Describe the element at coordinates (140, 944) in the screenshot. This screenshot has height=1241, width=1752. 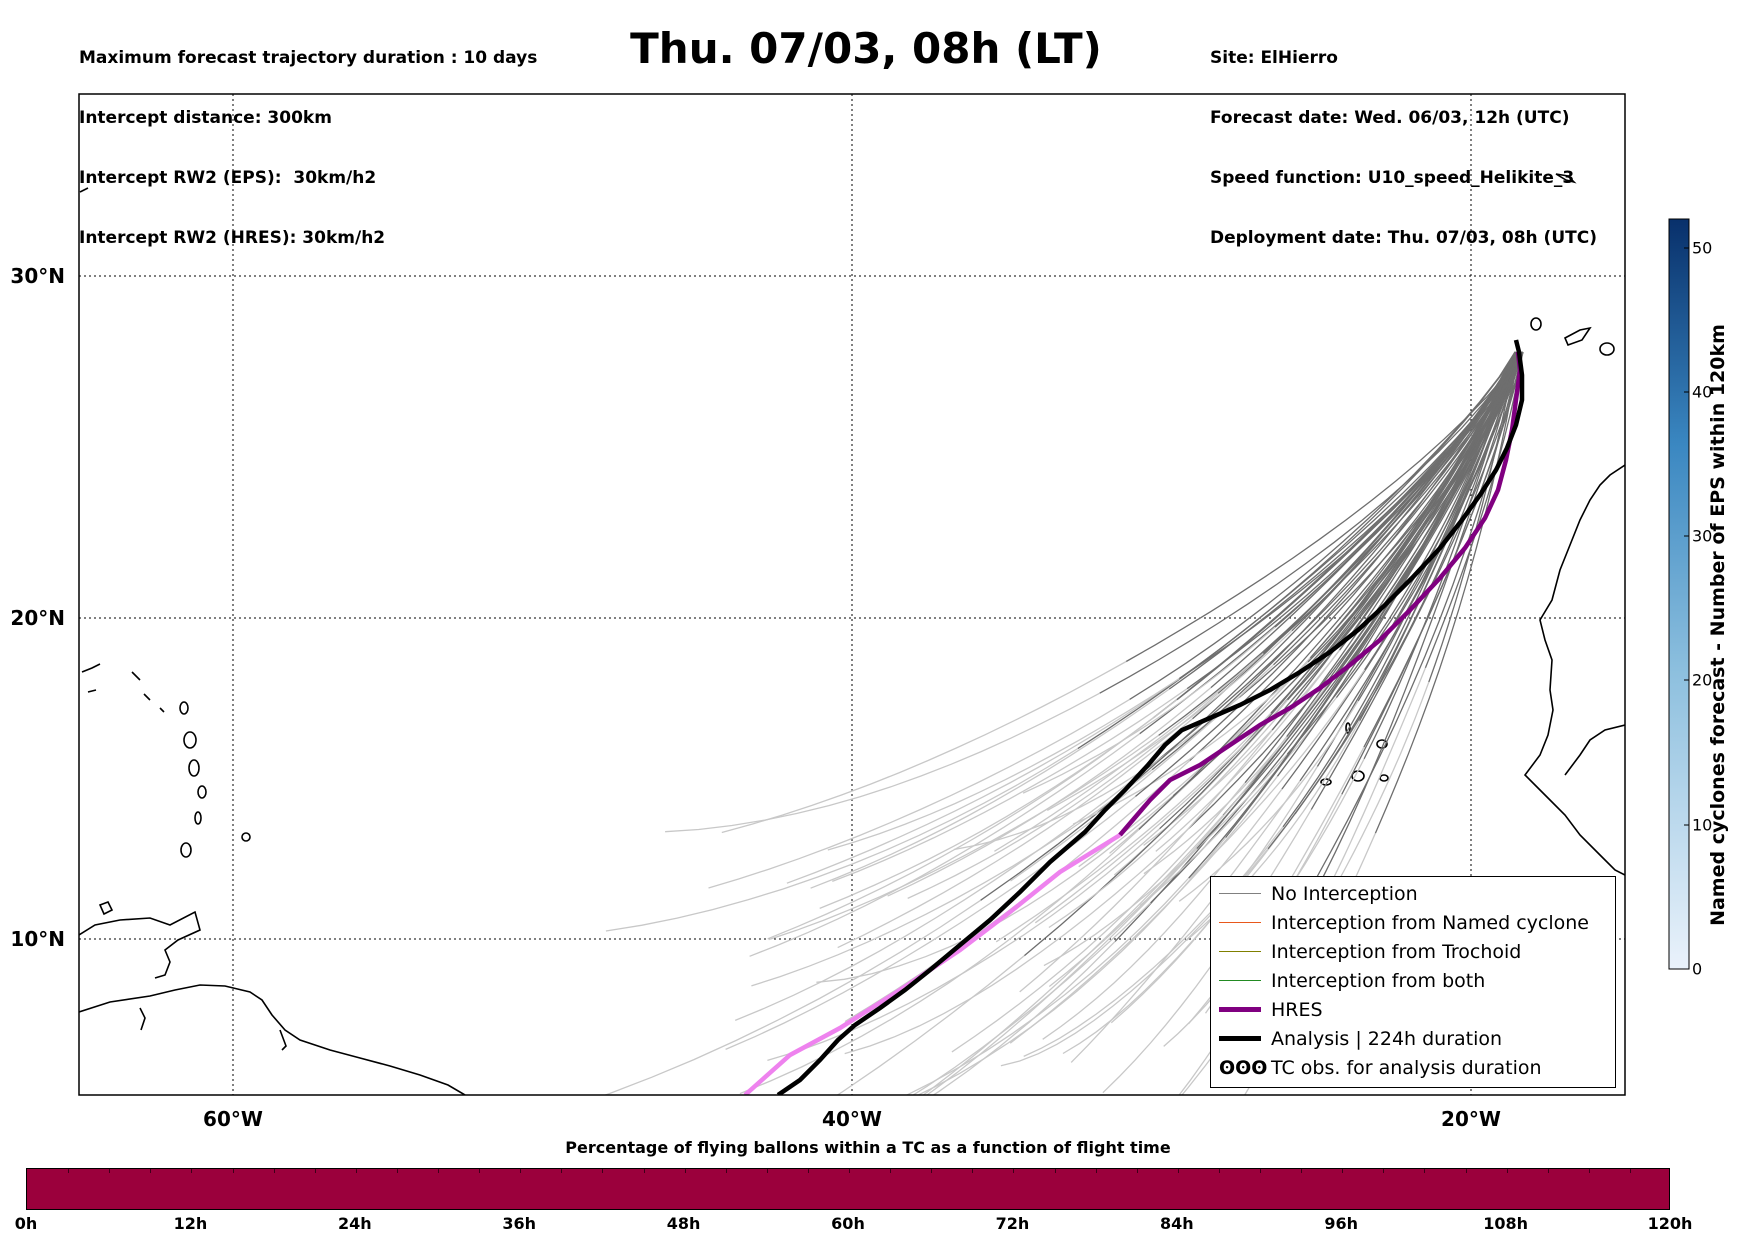
I see `coast-trinidad-venezuela` at that location.